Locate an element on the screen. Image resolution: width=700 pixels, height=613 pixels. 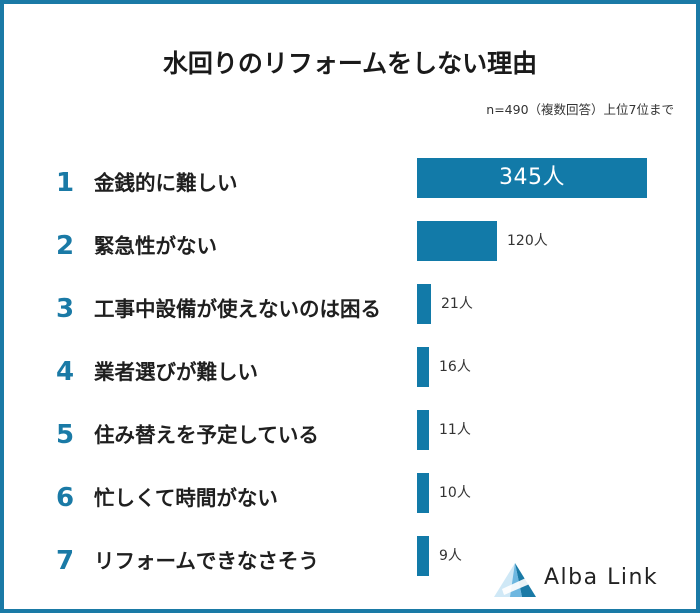
rank-number: 7 is located at coordinates (65, 561).